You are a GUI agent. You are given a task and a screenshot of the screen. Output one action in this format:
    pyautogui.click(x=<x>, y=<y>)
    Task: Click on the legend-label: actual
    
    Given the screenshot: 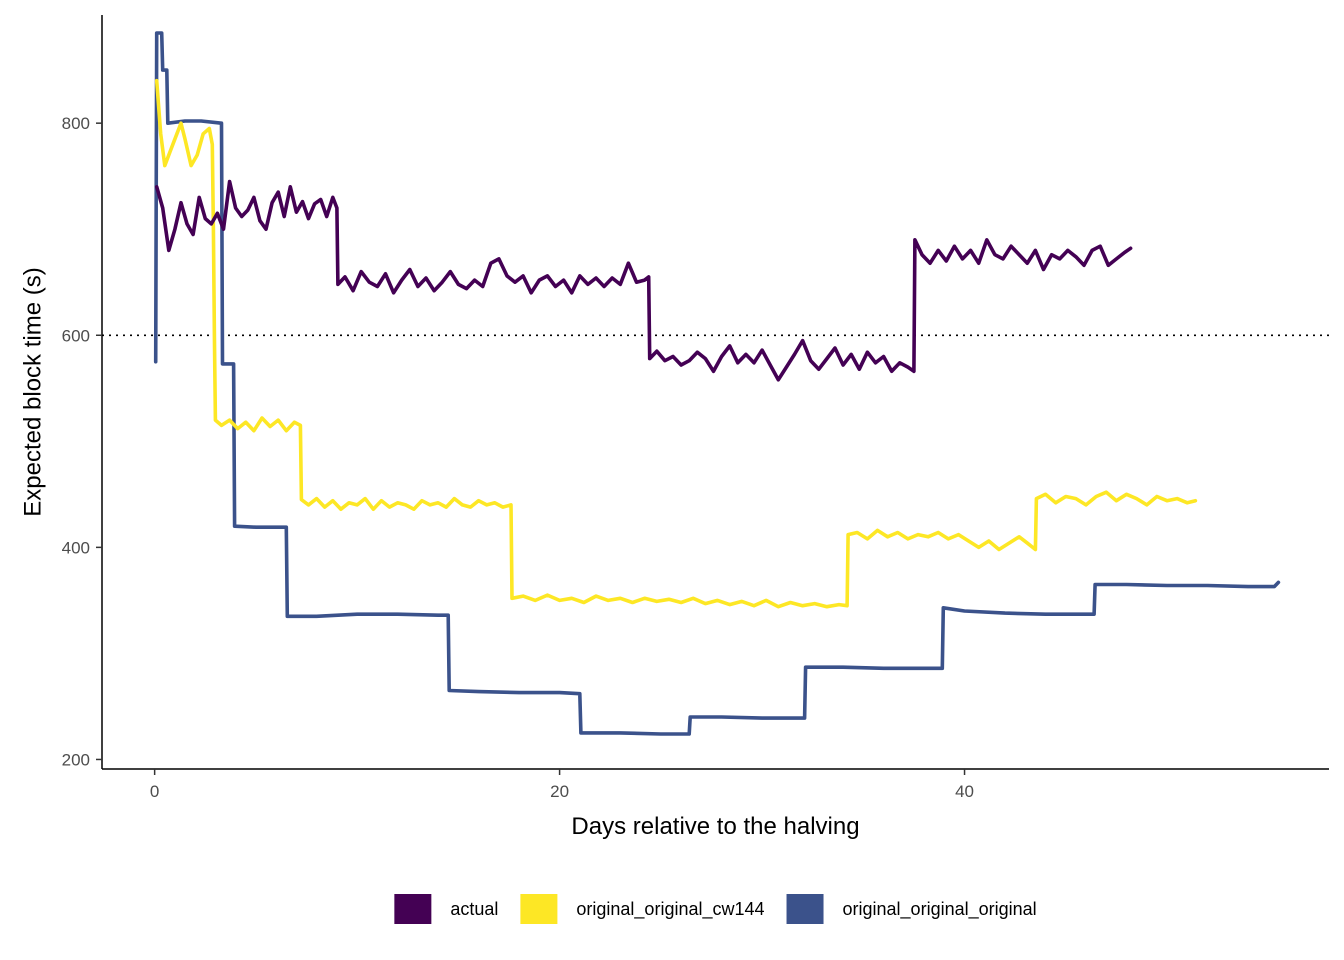 What is the action you would take?
    pyautogui.click(x=474, y=909)
    